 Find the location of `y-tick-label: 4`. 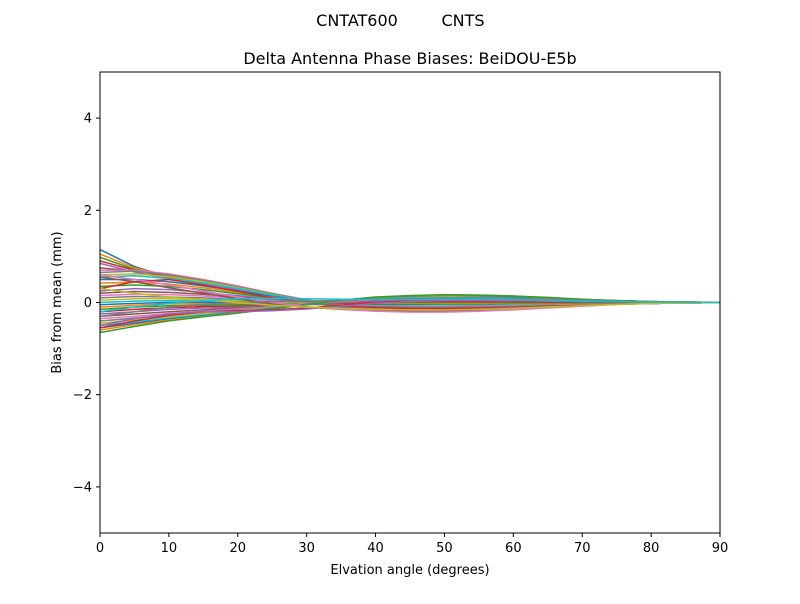

y-tick-label: 4 is located at coordinates (88, 119).